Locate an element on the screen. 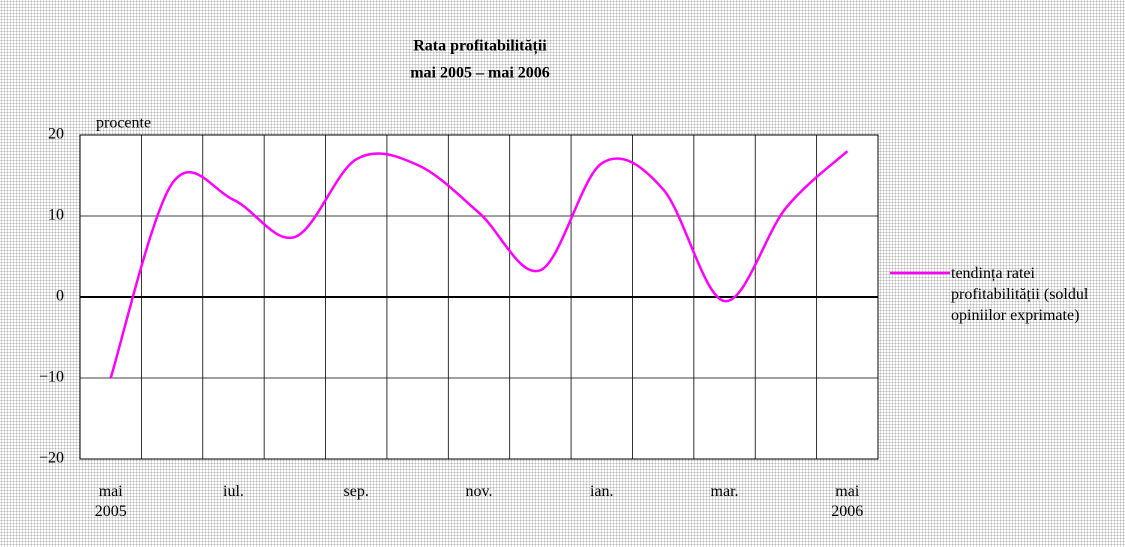 Image resolution: width=1125 pixels, height=547 pixels. y-axis-label: procente is located at coordinates (123, 123).